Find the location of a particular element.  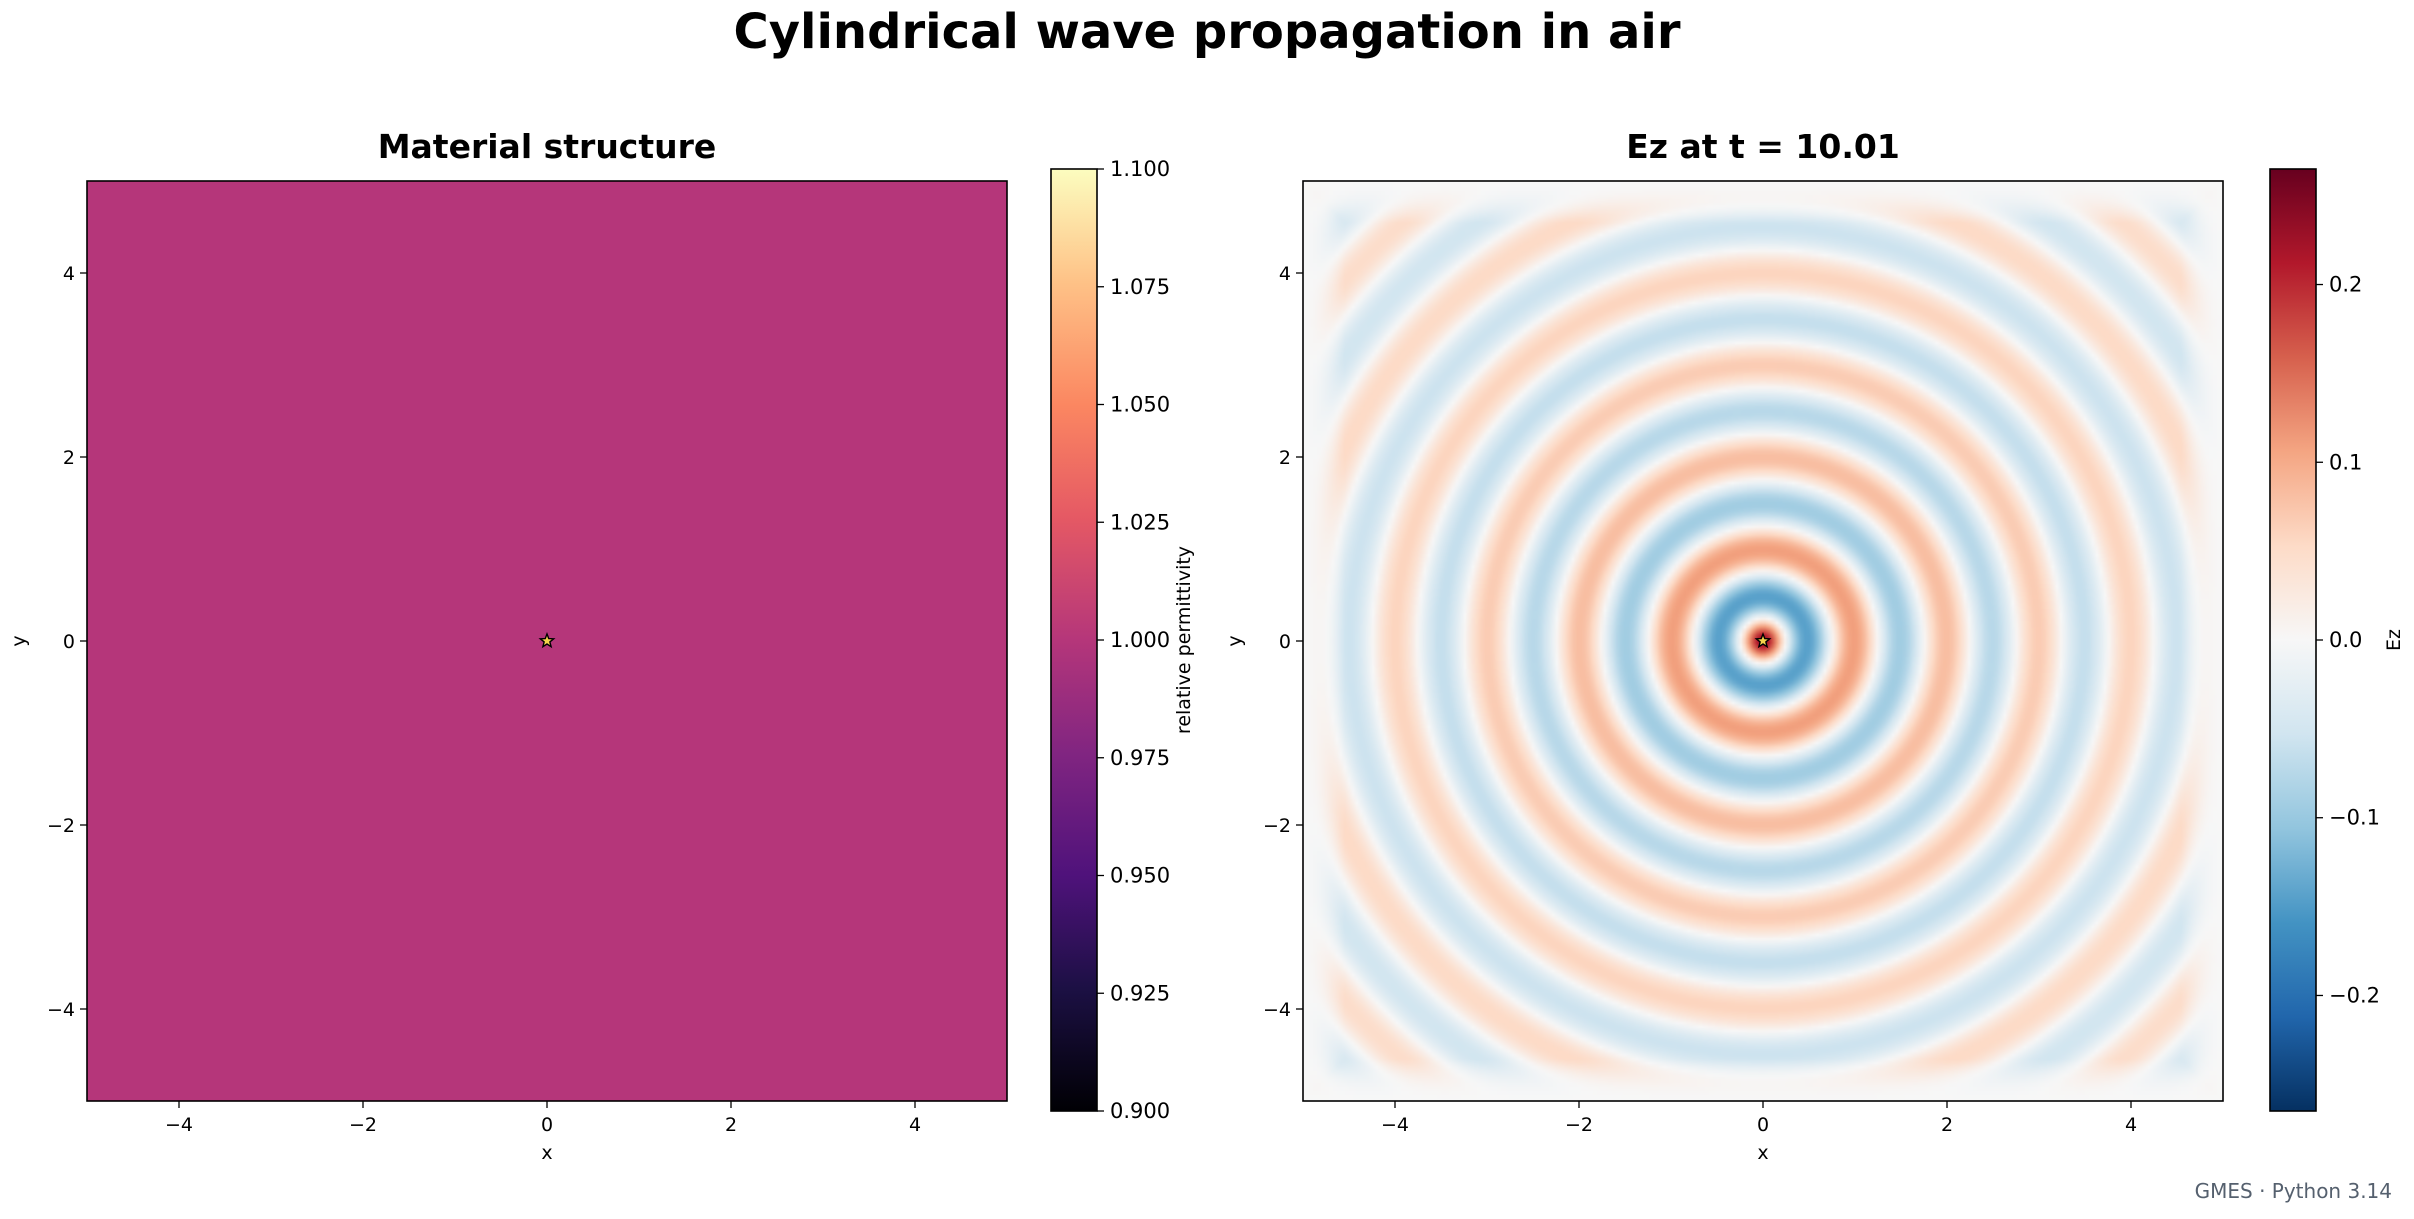

colorbar-tick-label: 0.950 is located at coordinates (1140, 876).